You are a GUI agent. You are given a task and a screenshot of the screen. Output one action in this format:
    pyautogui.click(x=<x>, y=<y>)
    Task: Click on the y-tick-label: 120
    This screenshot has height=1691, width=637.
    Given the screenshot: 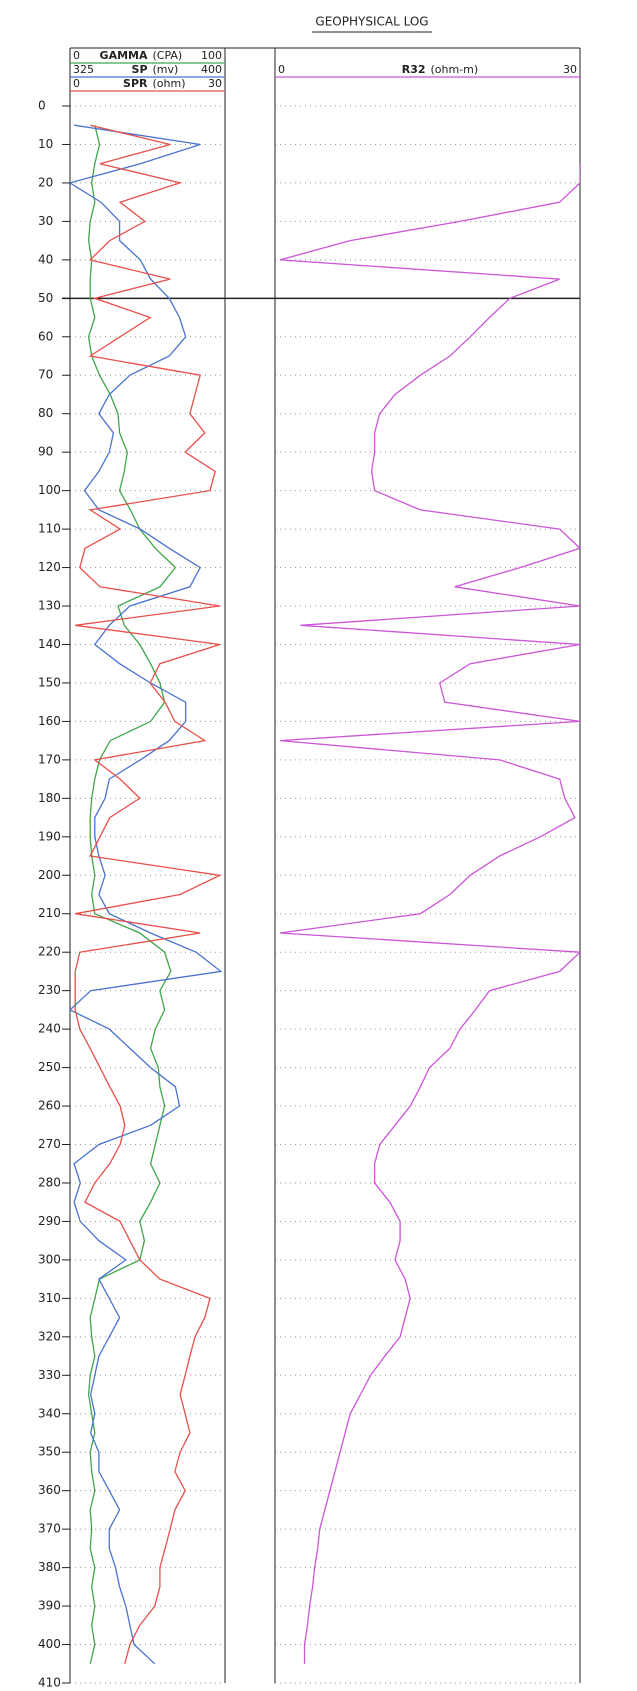 What is the action you would take?
    pyautogui.click(x=49, y=567)
    